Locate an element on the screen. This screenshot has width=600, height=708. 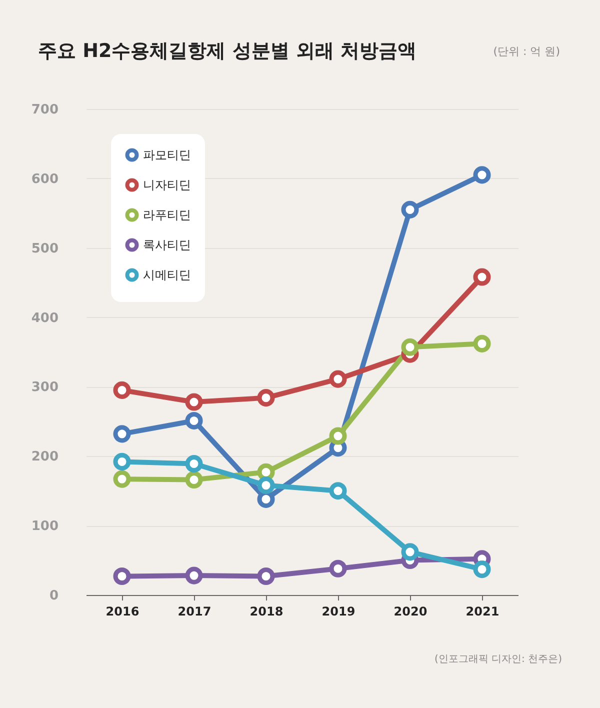
y-tick-label: 500 is located at coordinates (44, 248).